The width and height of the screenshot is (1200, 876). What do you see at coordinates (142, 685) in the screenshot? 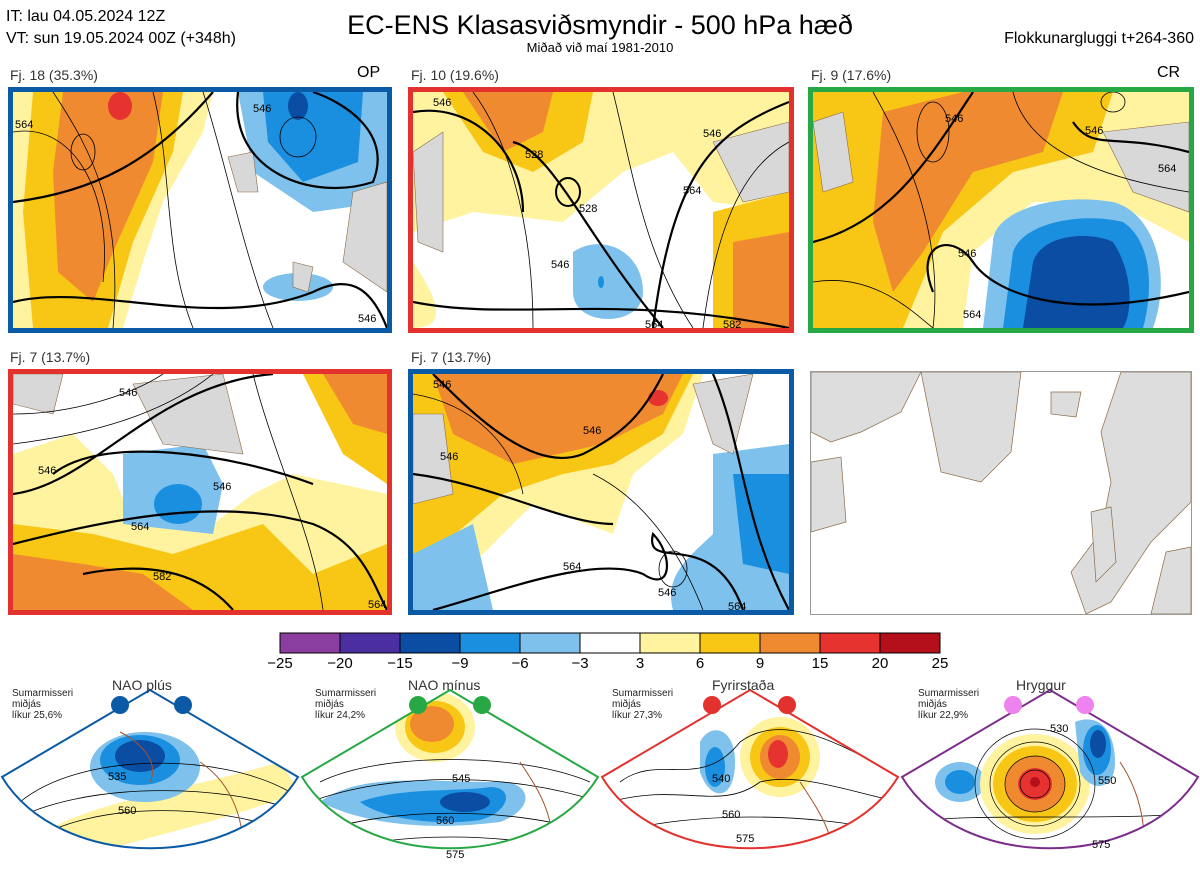
I see `regime-name: NAO plús` at bounding box center [142, 685].